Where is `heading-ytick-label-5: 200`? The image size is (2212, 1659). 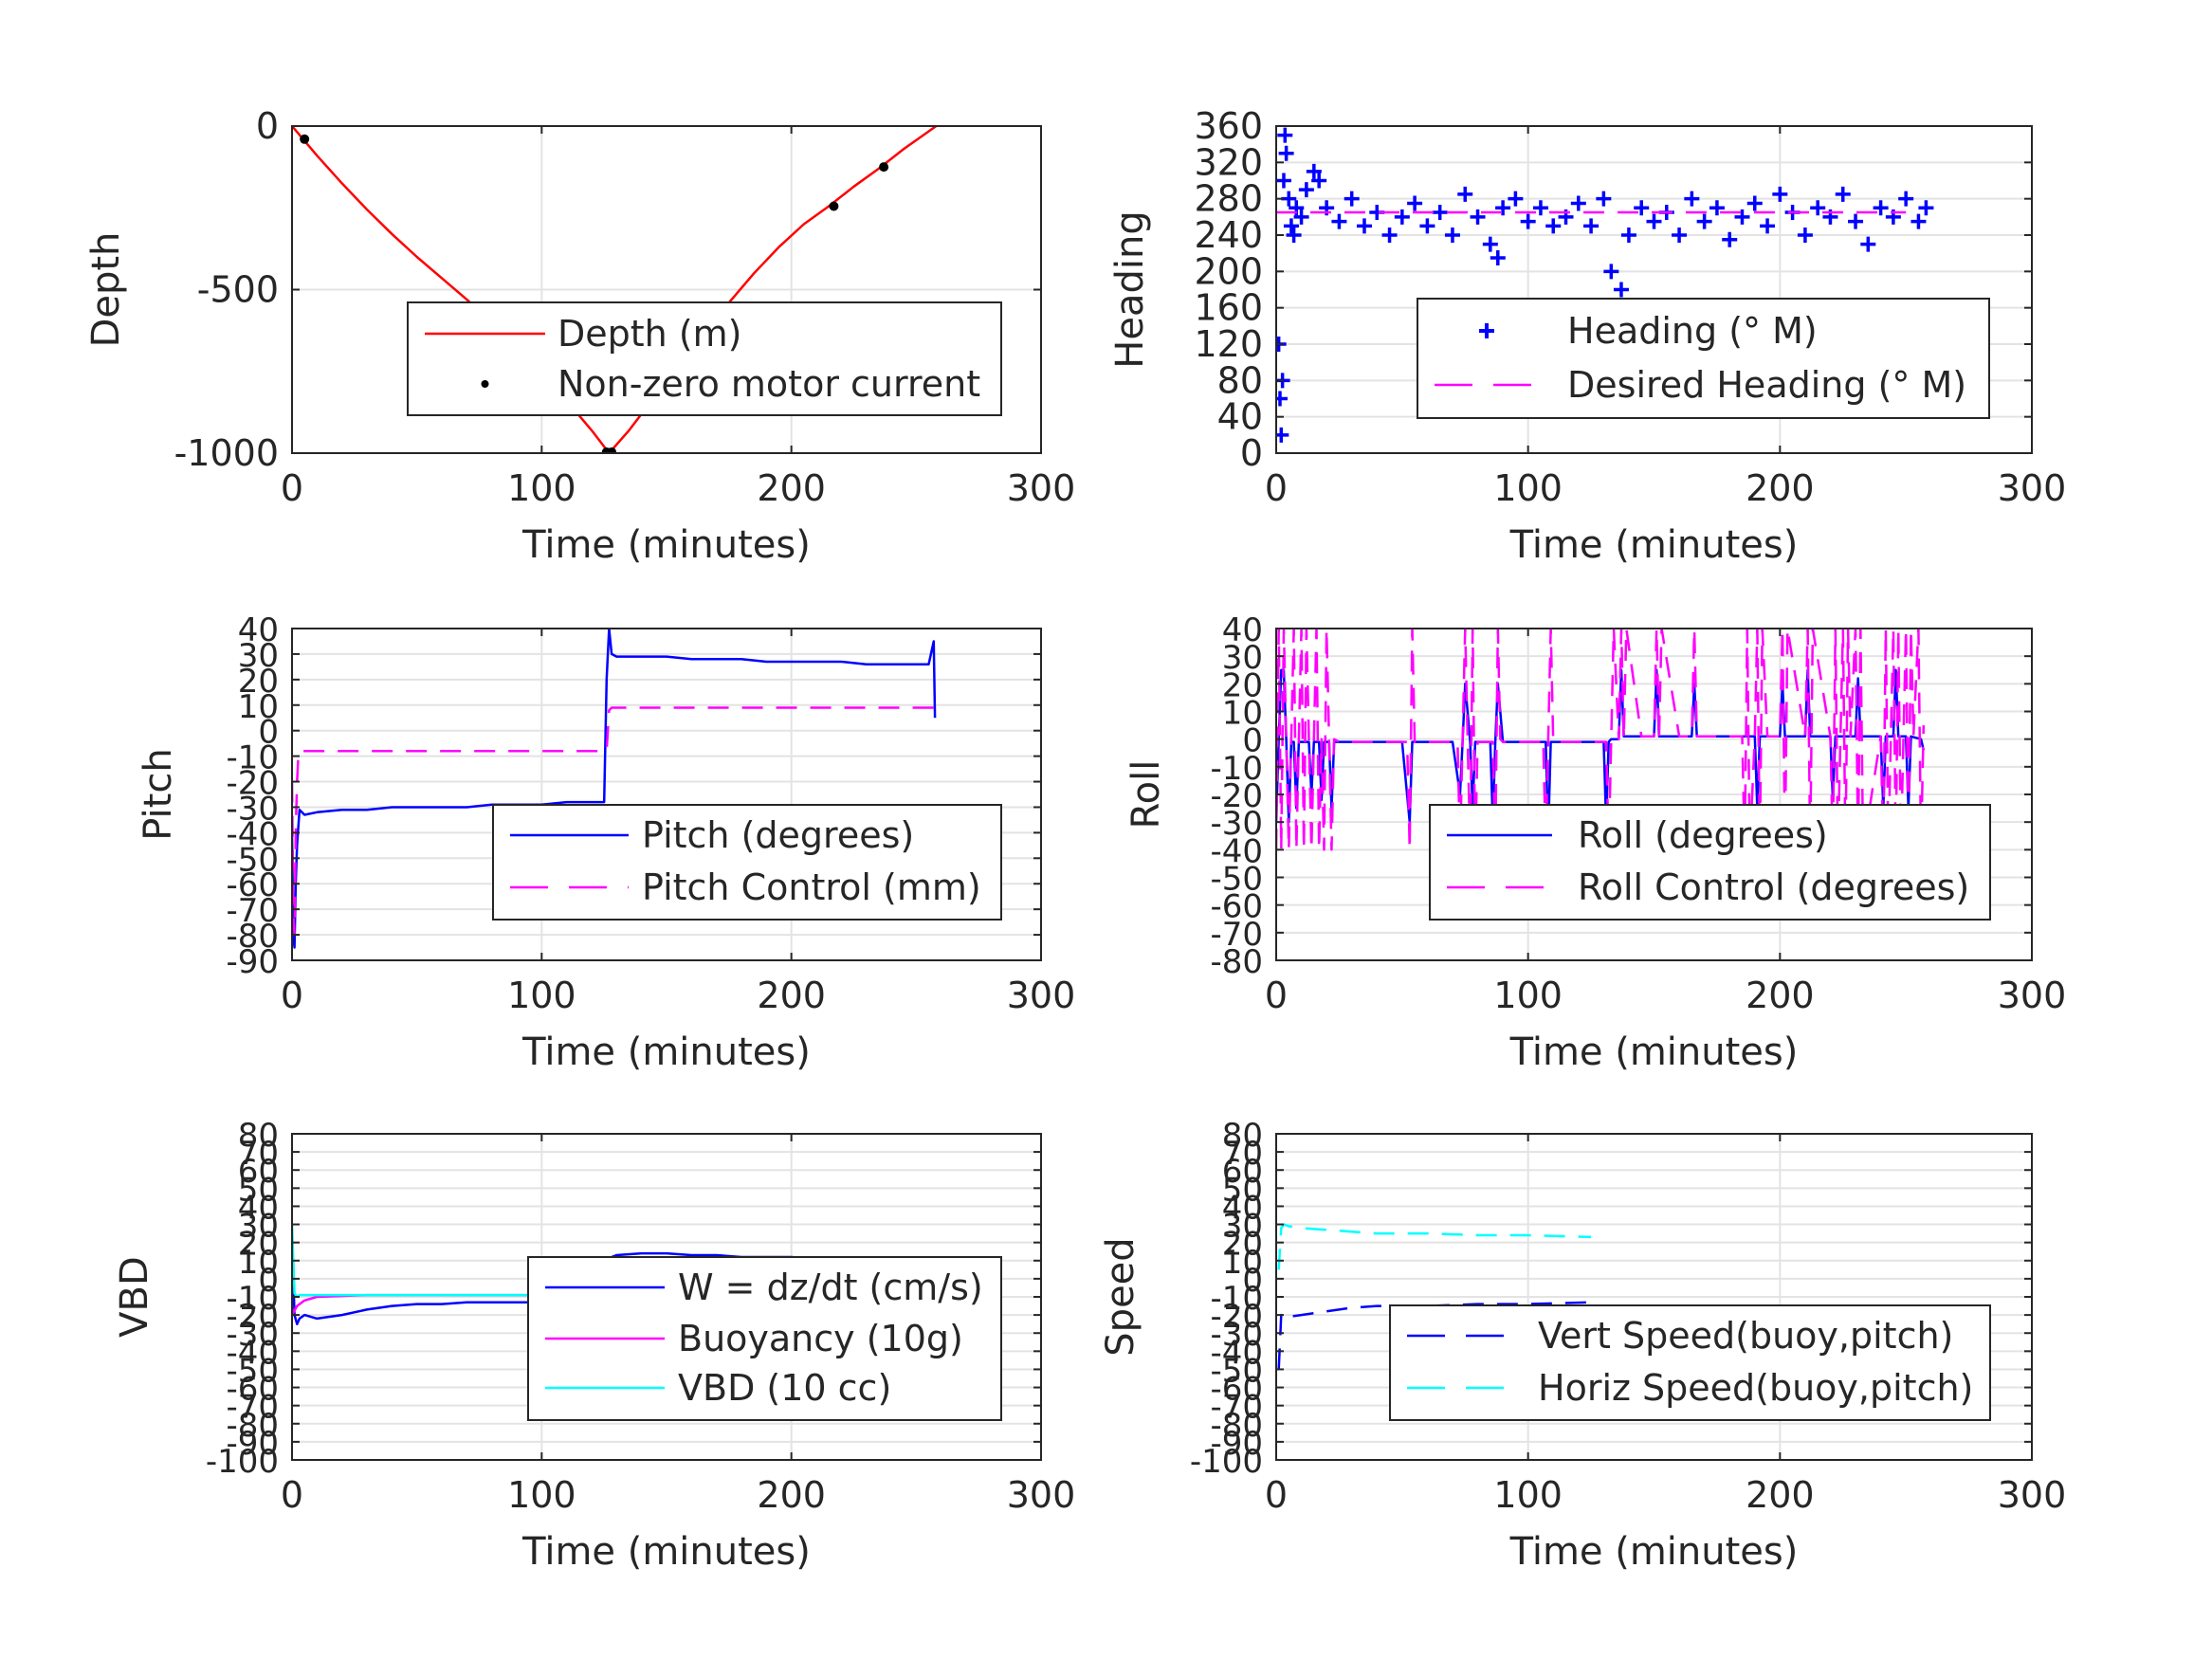
heading-ytick-label-5: 200 is located at coordinates (1228, 271).